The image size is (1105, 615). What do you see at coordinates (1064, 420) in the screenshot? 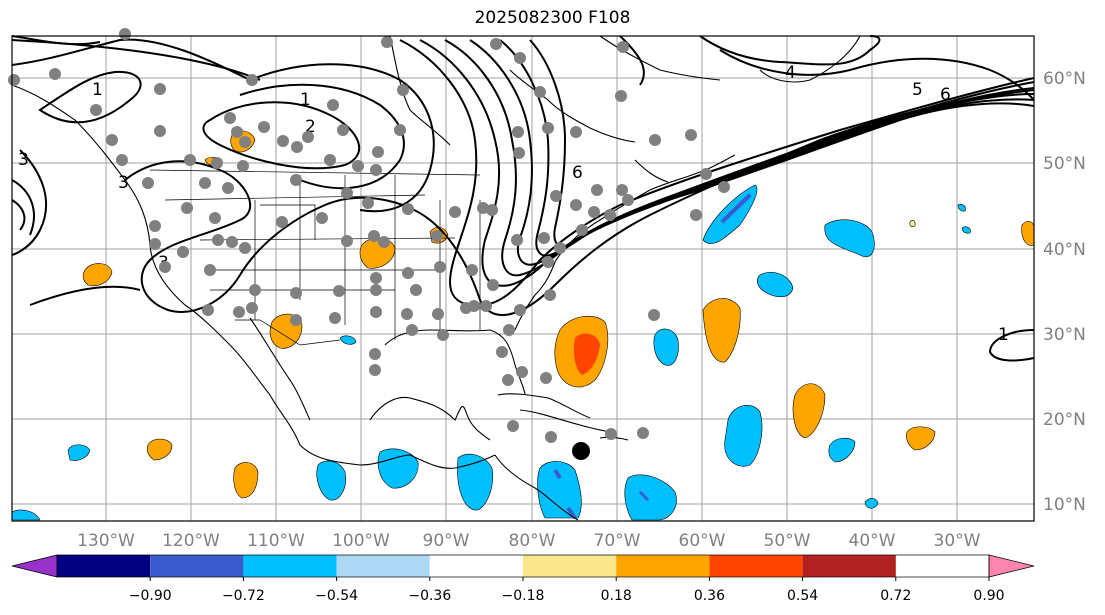
I see `latitude-label: 20°N` at bounding box center [1064, 420].